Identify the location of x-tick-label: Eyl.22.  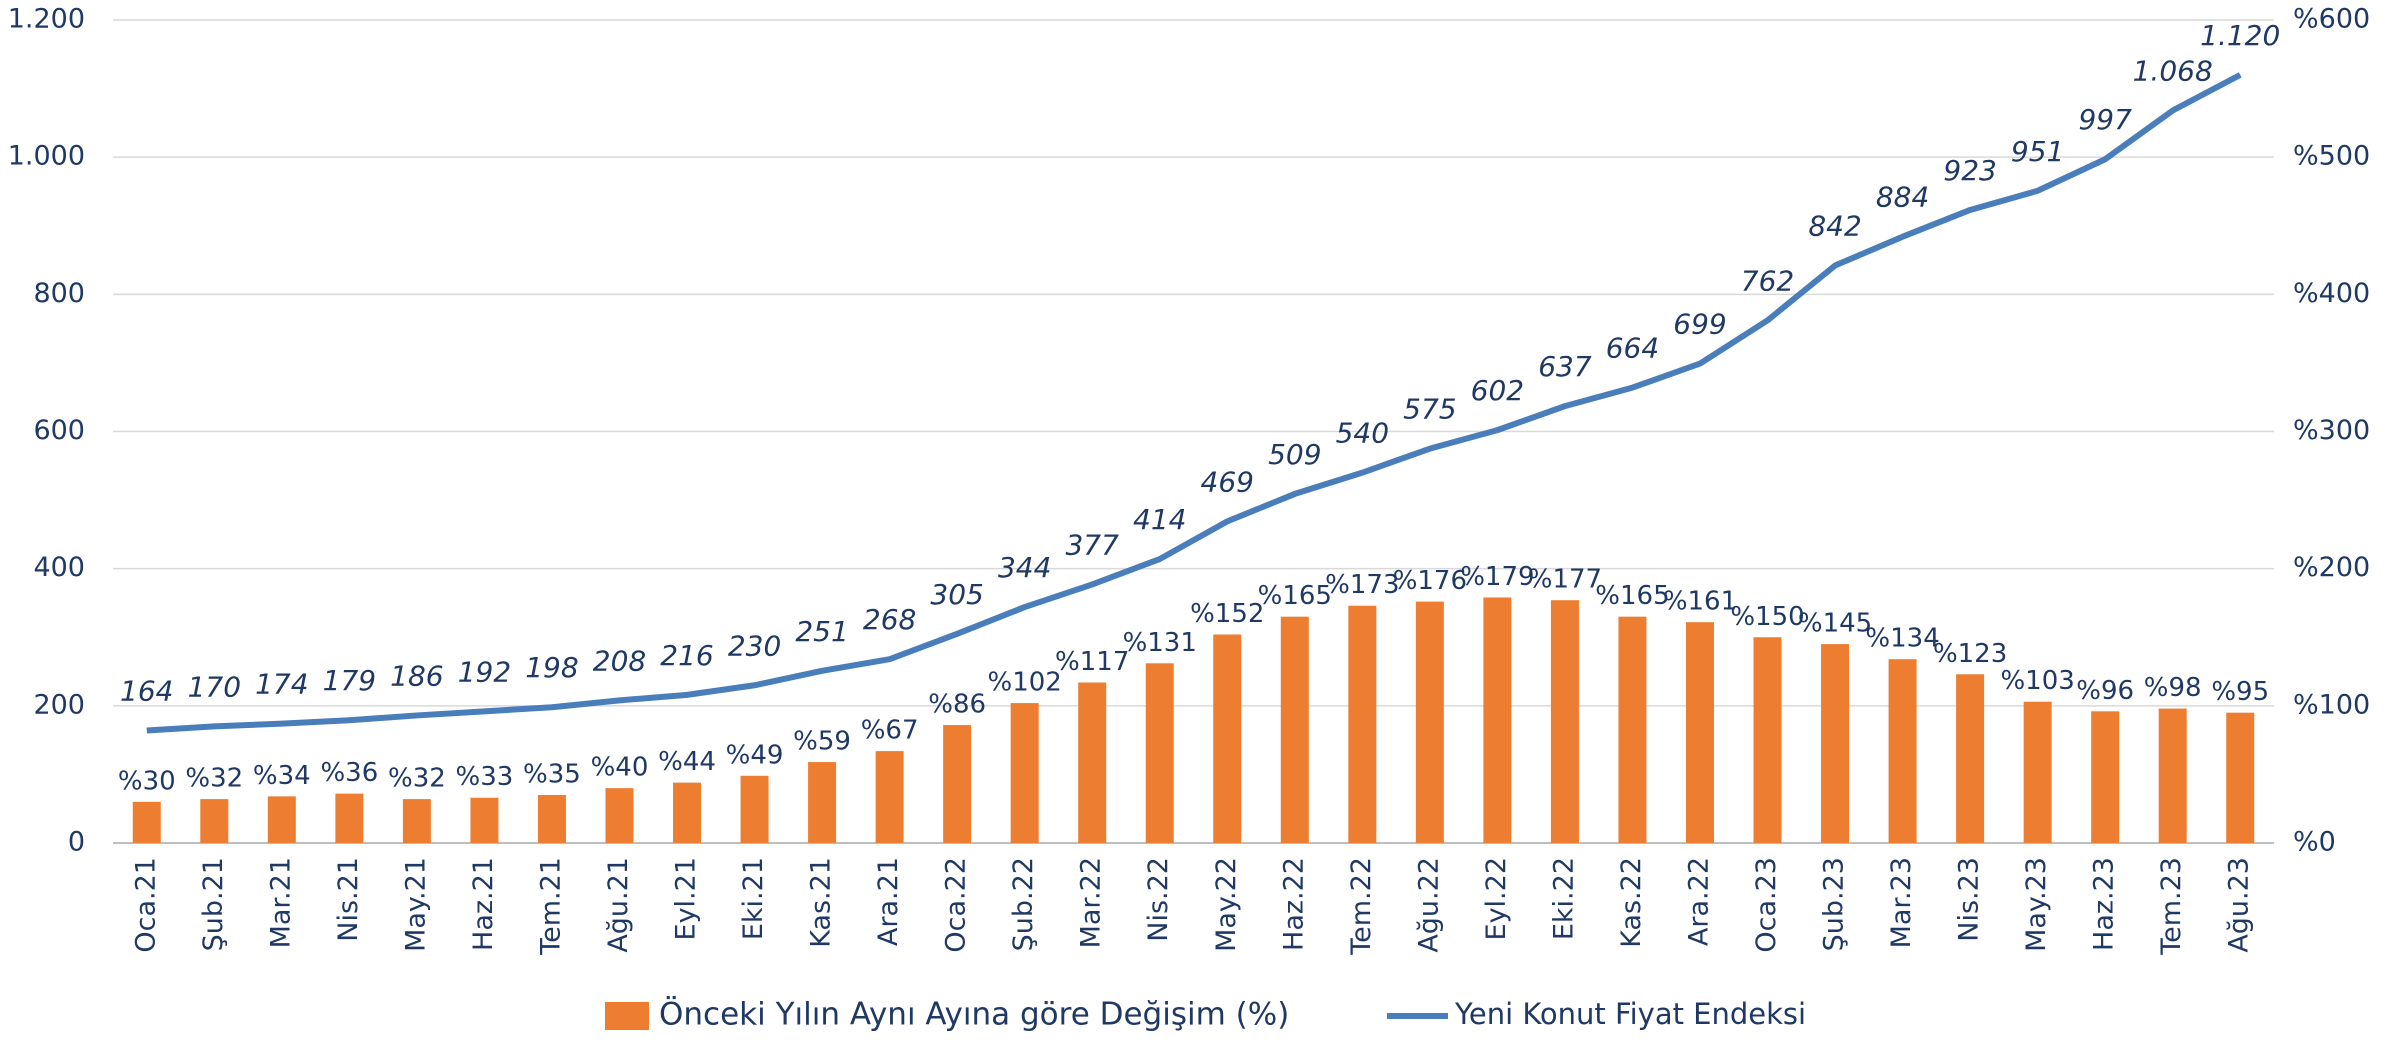
(1496, 898).